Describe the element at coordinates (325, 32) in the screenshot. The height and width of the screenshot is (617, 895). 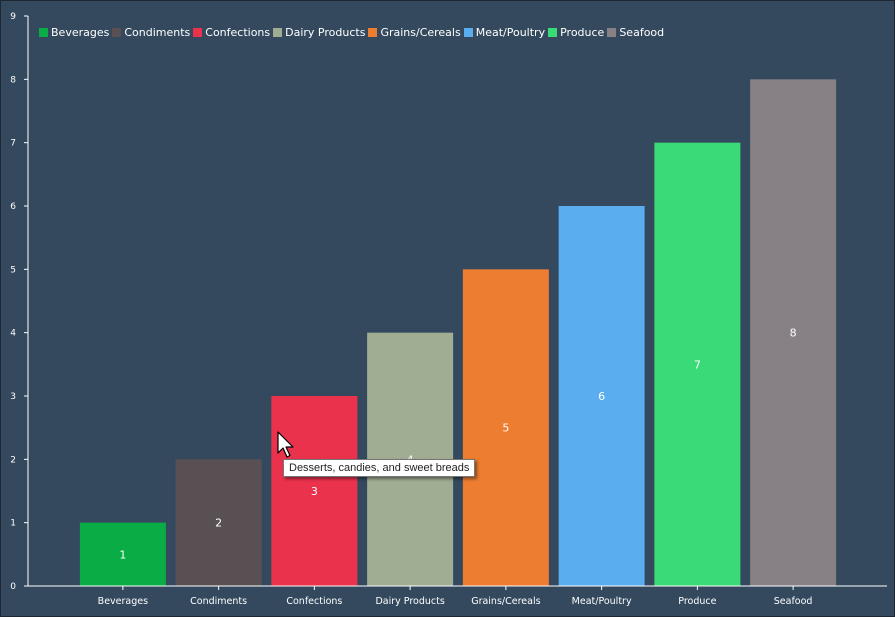
I see `legend-label: Dairy Products` at that location.